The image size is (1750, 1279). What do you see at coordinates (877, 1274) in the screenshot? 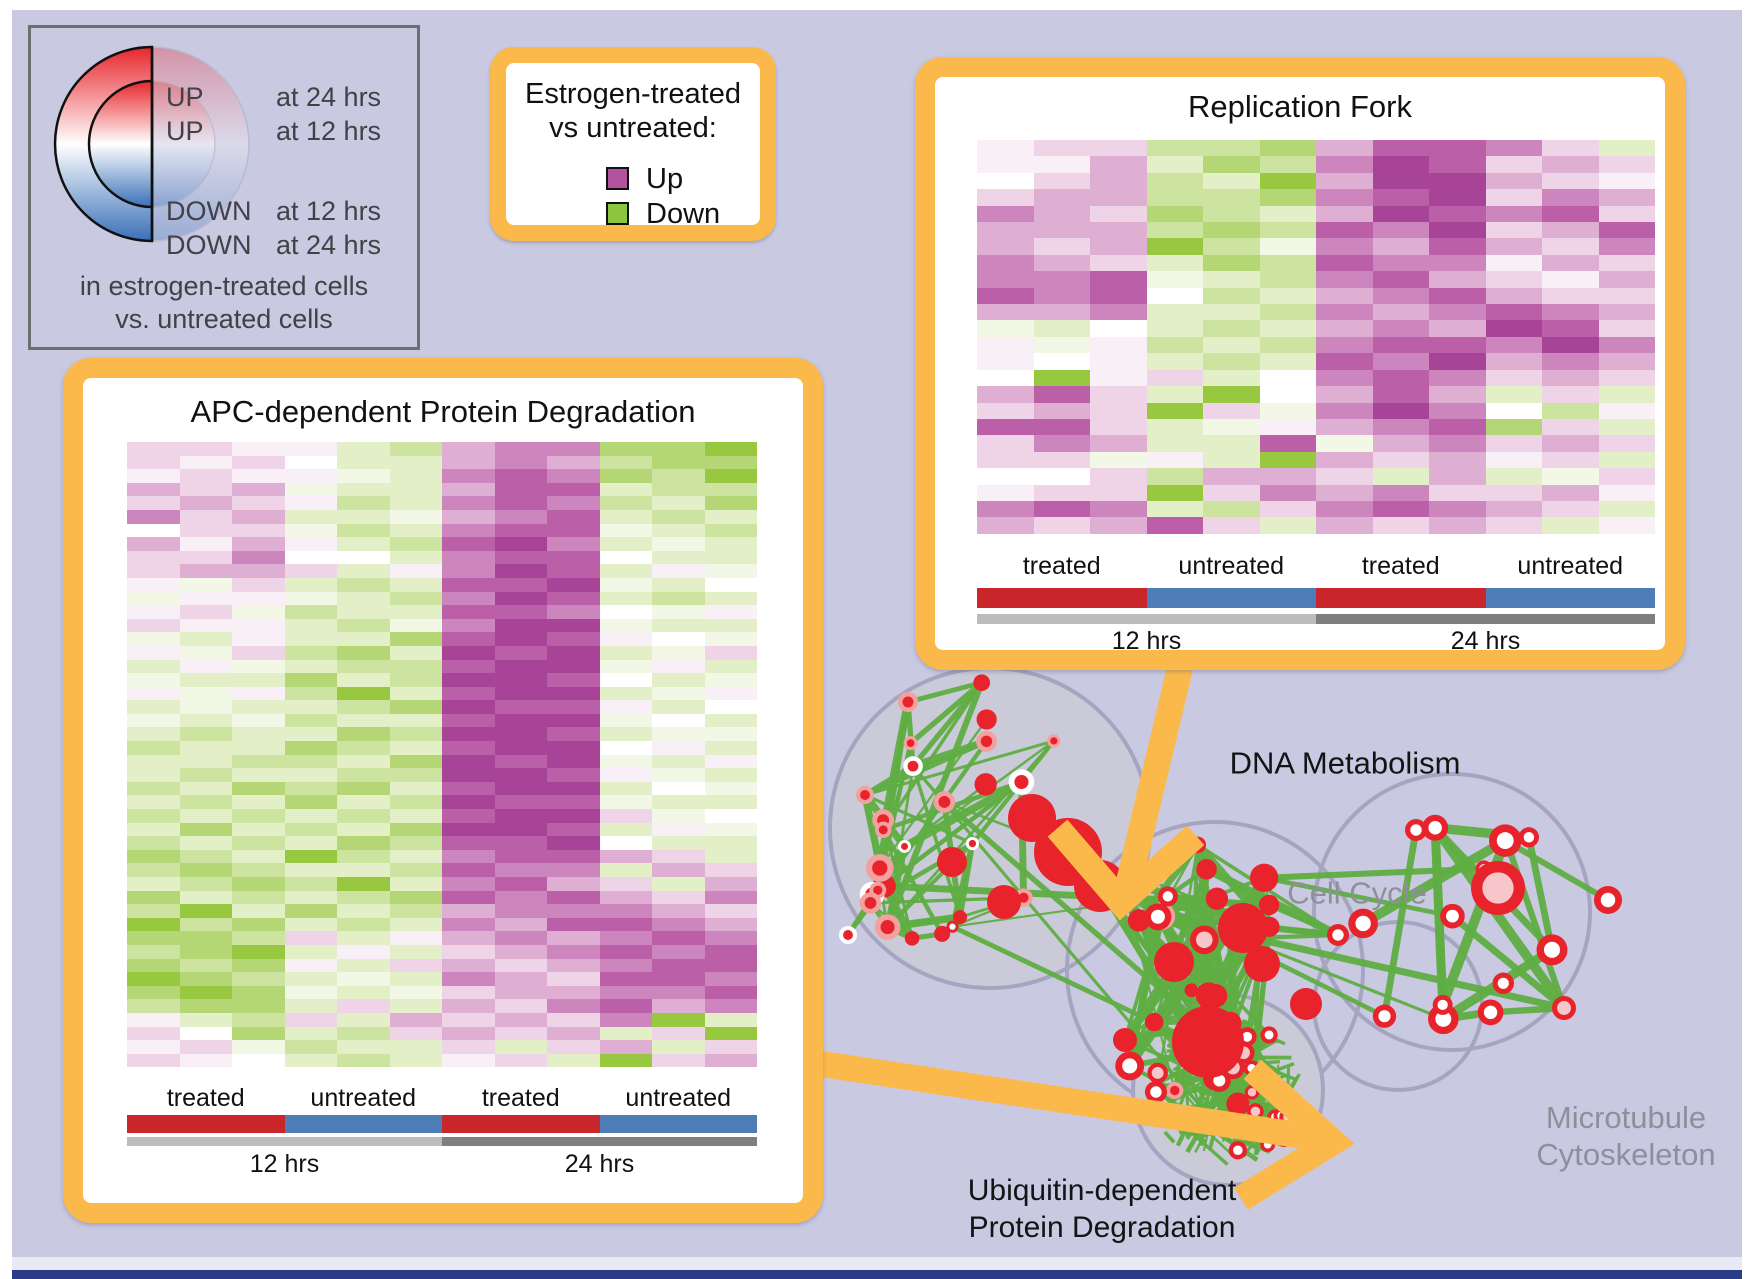
I see `bottom-border-line` at bounding box center [877, 1274].